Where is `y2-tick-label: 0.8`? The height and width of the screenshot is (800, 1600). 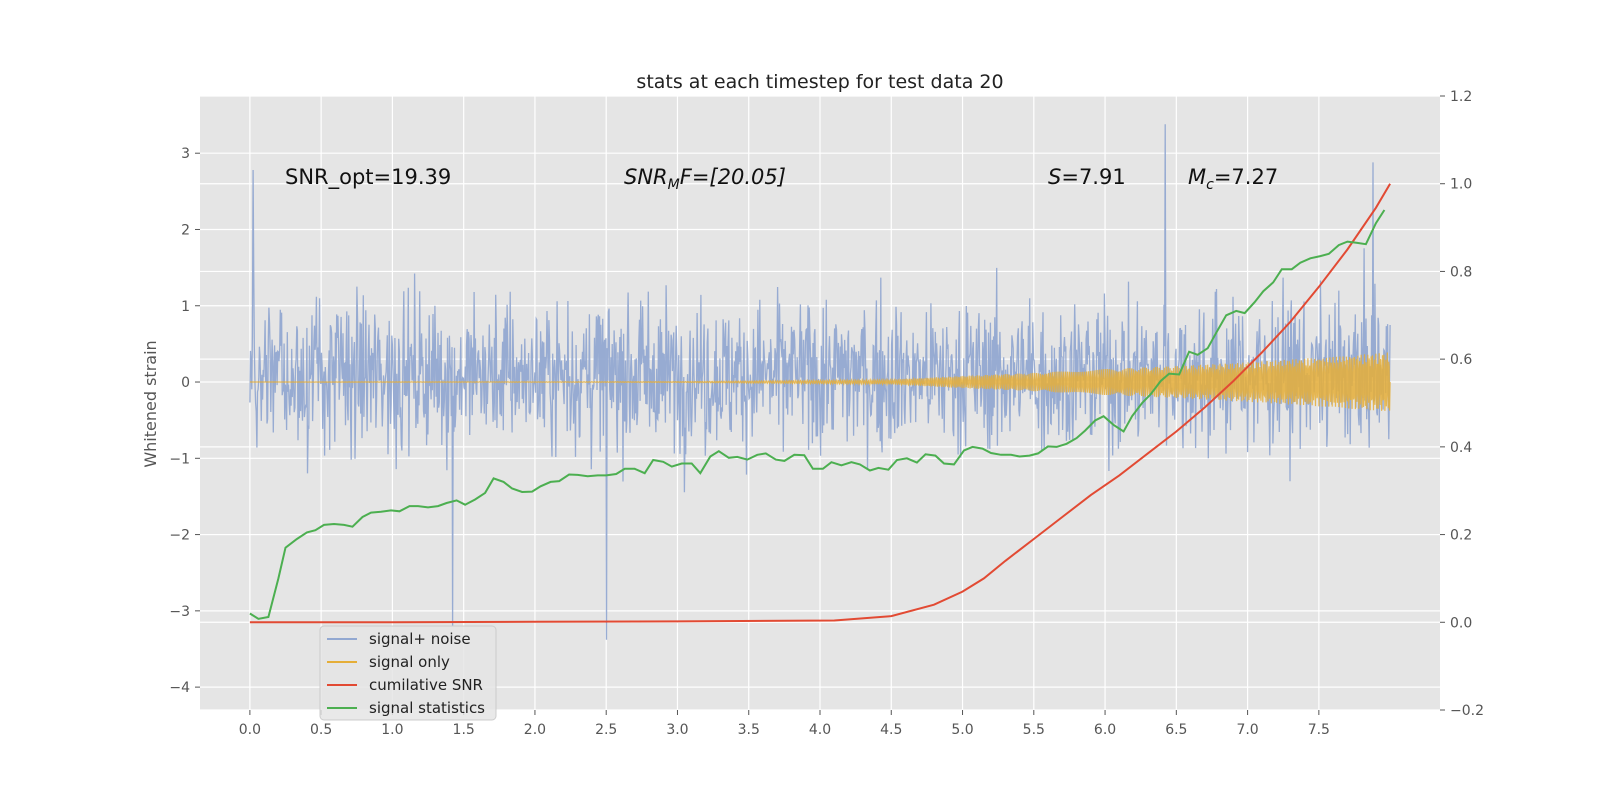
y2-tick-label: 0.8 is located at coordinates (1461, 272).